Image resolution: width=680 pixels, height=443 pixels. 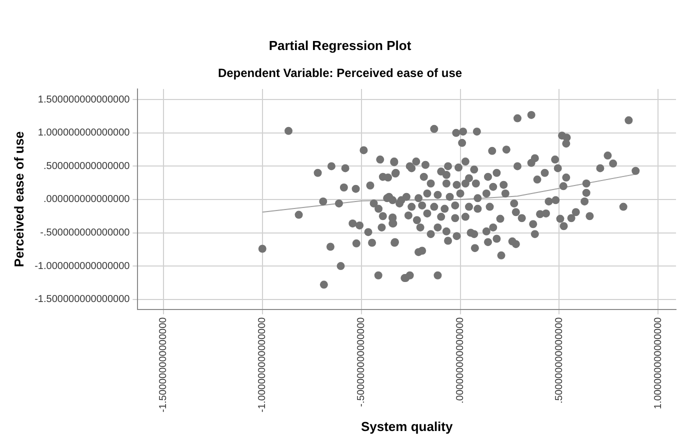 What do you see at coordinates (18, 199) in the screenshot?
I see `y-axis-title: Perceived ease of use` at bounding box center [18, 199].